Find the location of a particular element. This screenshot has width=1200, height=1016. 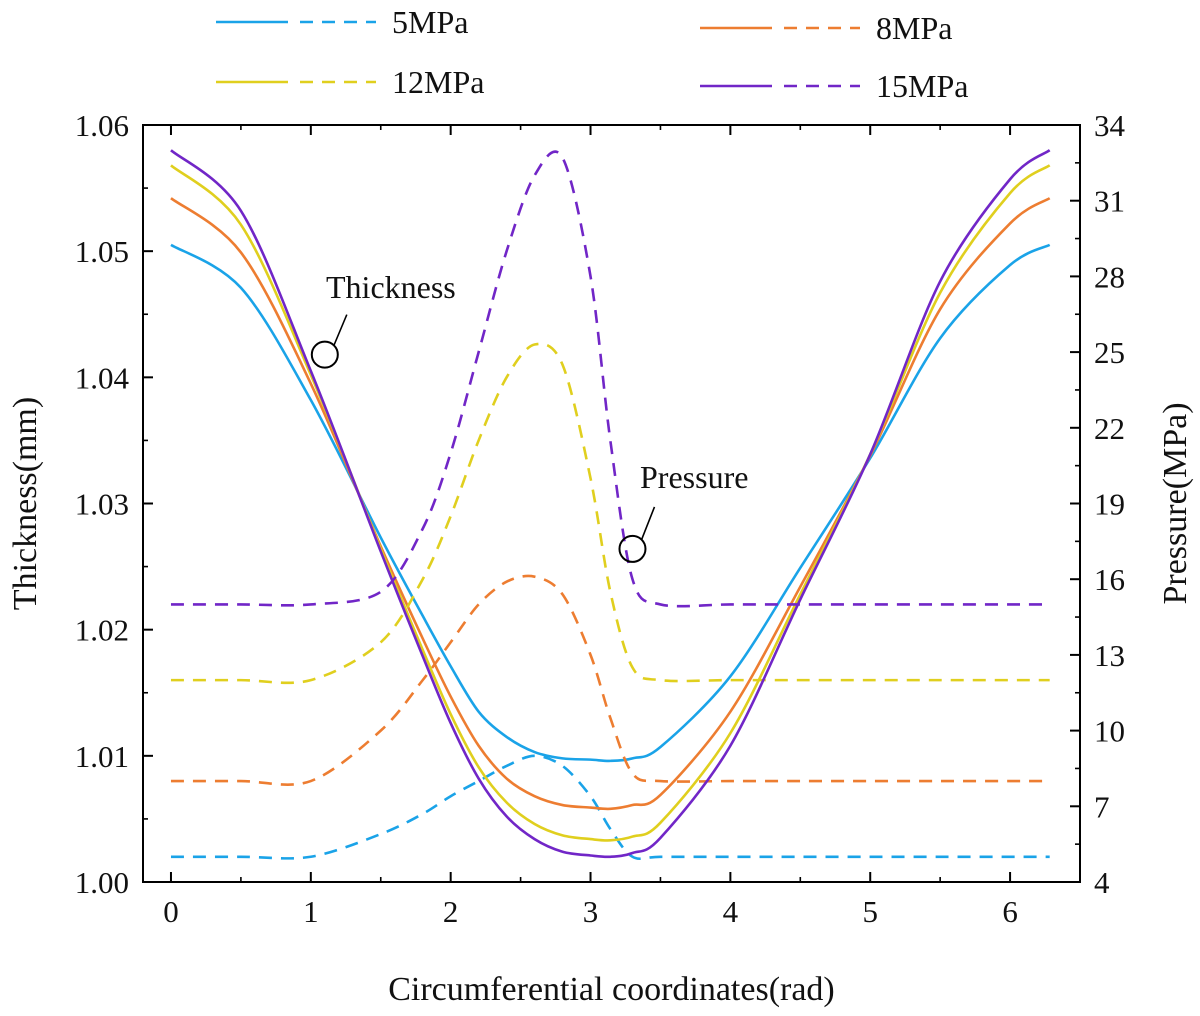

y-right-tick-label: 16 is located at coordinates (1109, 579).